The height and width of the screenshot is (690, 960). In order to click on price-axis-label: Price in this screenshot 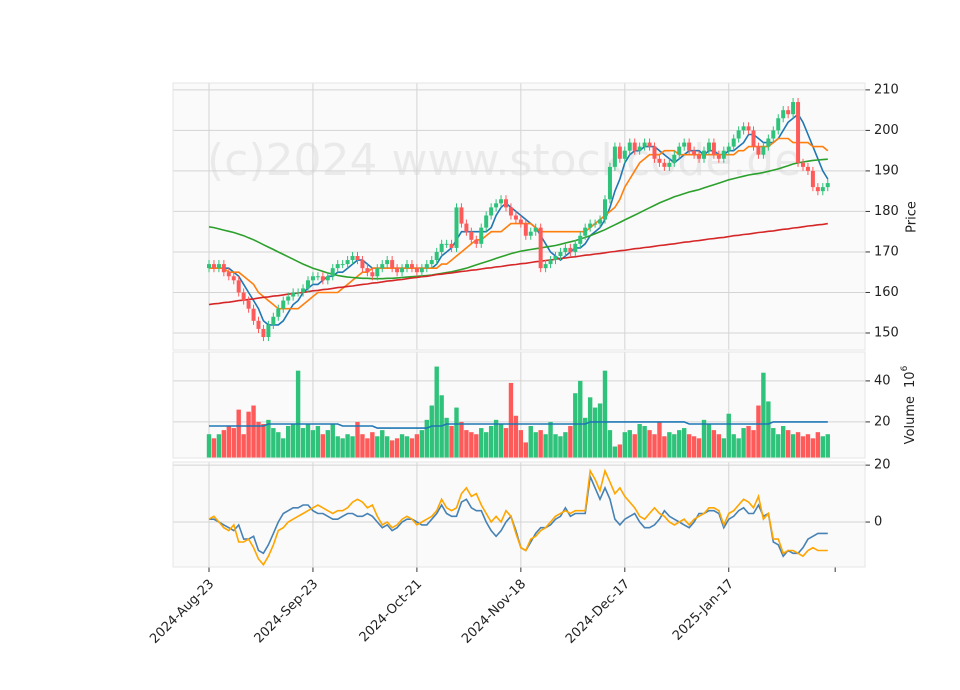, I will do `click(912, 217)`.